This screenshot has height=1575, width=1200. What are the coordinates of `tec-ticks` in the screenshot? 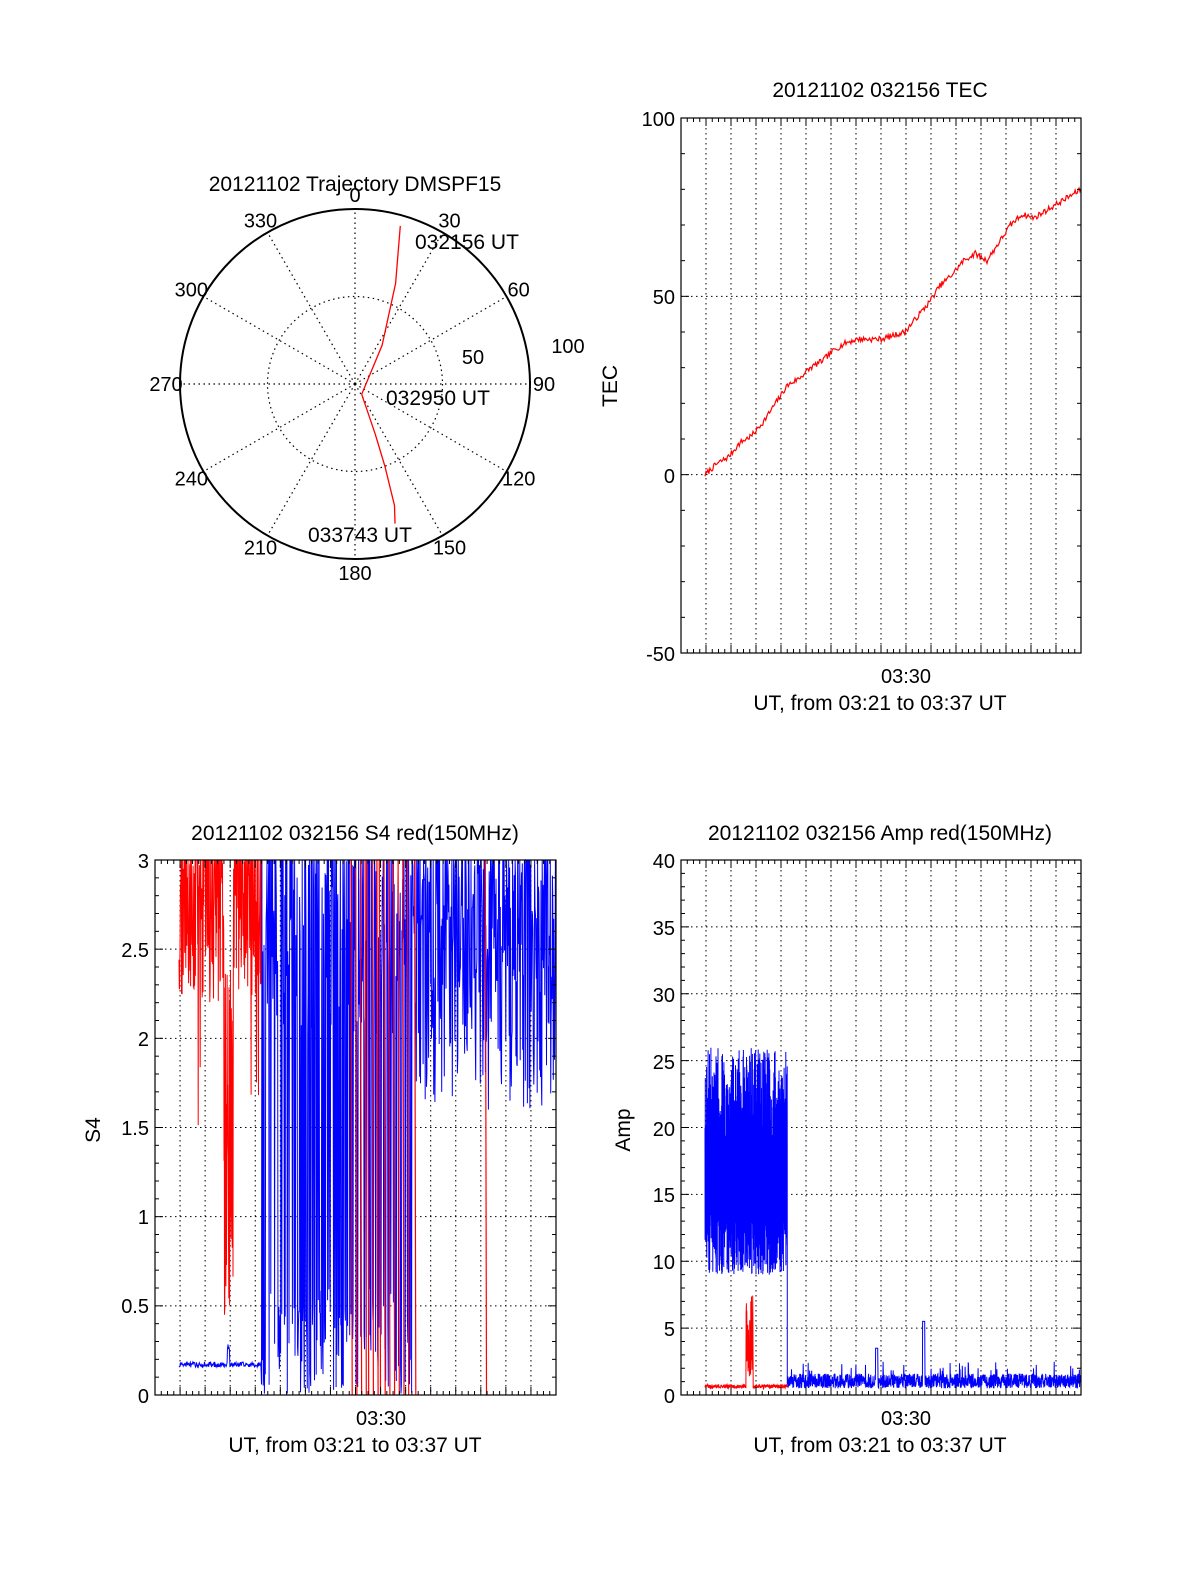 It's located at (881, 385).